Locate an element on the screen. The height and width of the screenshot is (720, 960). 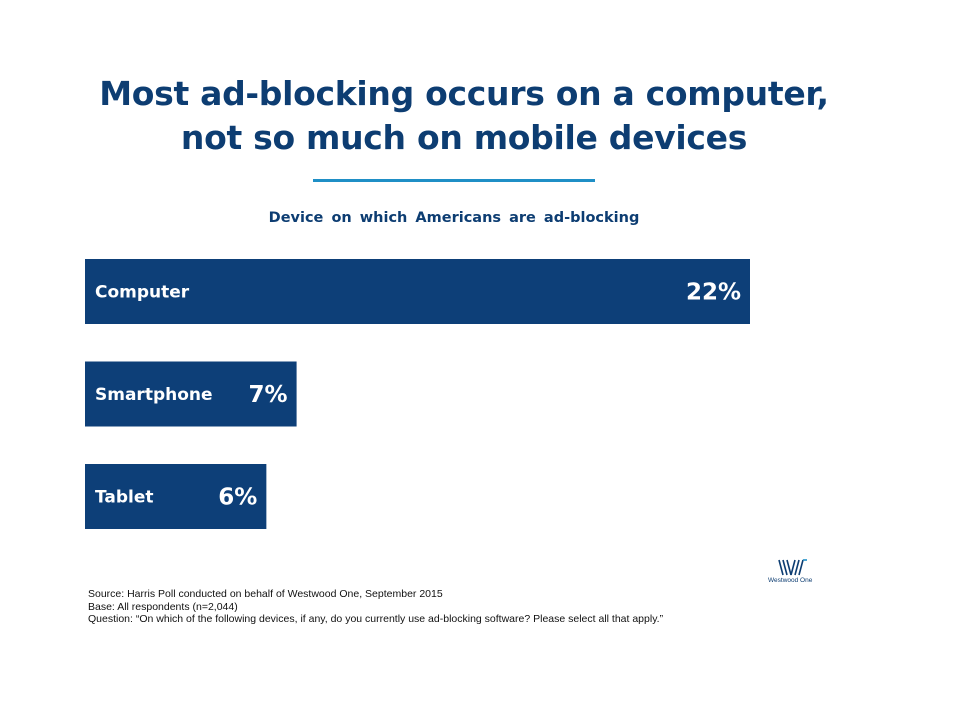
bar-label-tablet: Tablet is located at coordinates (124, 498).